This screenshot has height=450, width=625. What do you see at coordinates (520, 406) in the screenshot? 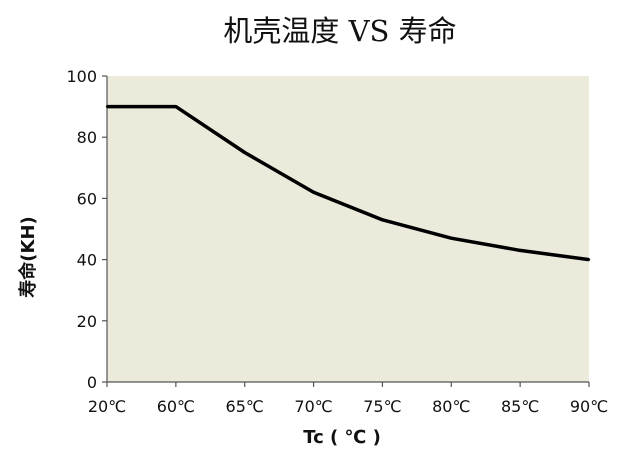
I see `x-tick-label: 85℃` at bounding box center [520, 406].